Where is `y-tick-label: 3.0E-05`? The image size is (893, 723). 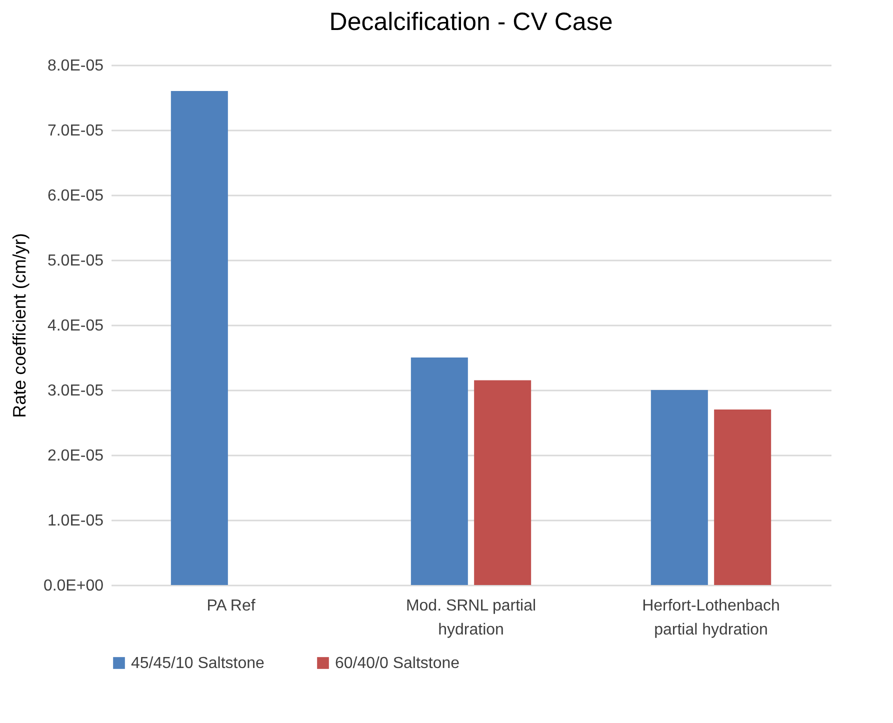 y-tick-label: 3.0E-05 is located at coordinates (75, 391).